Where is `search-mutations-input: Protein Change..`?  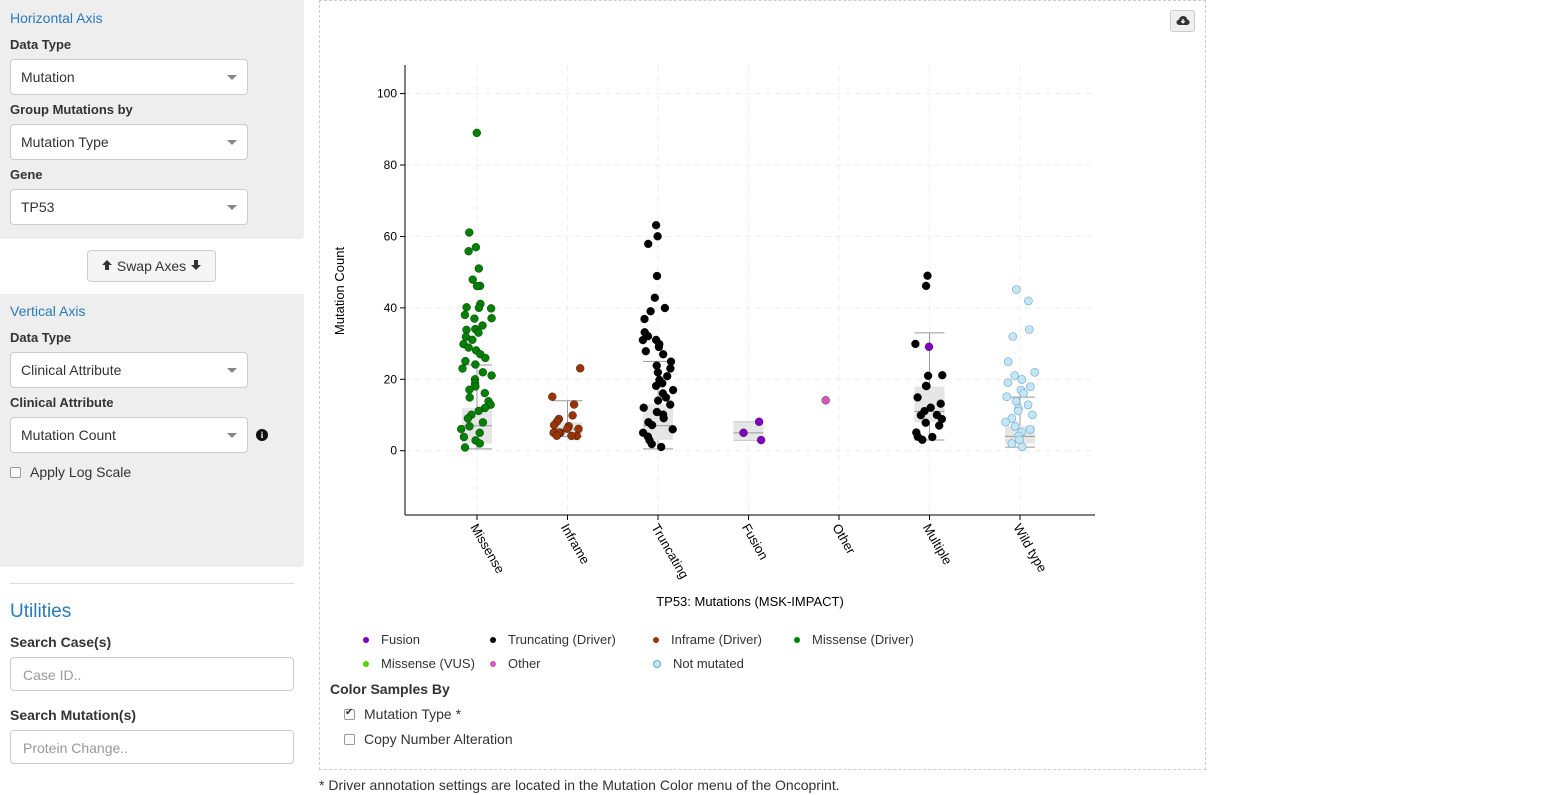
search-mutations-input: Protein Change.. is located at coordinates (152, 747).